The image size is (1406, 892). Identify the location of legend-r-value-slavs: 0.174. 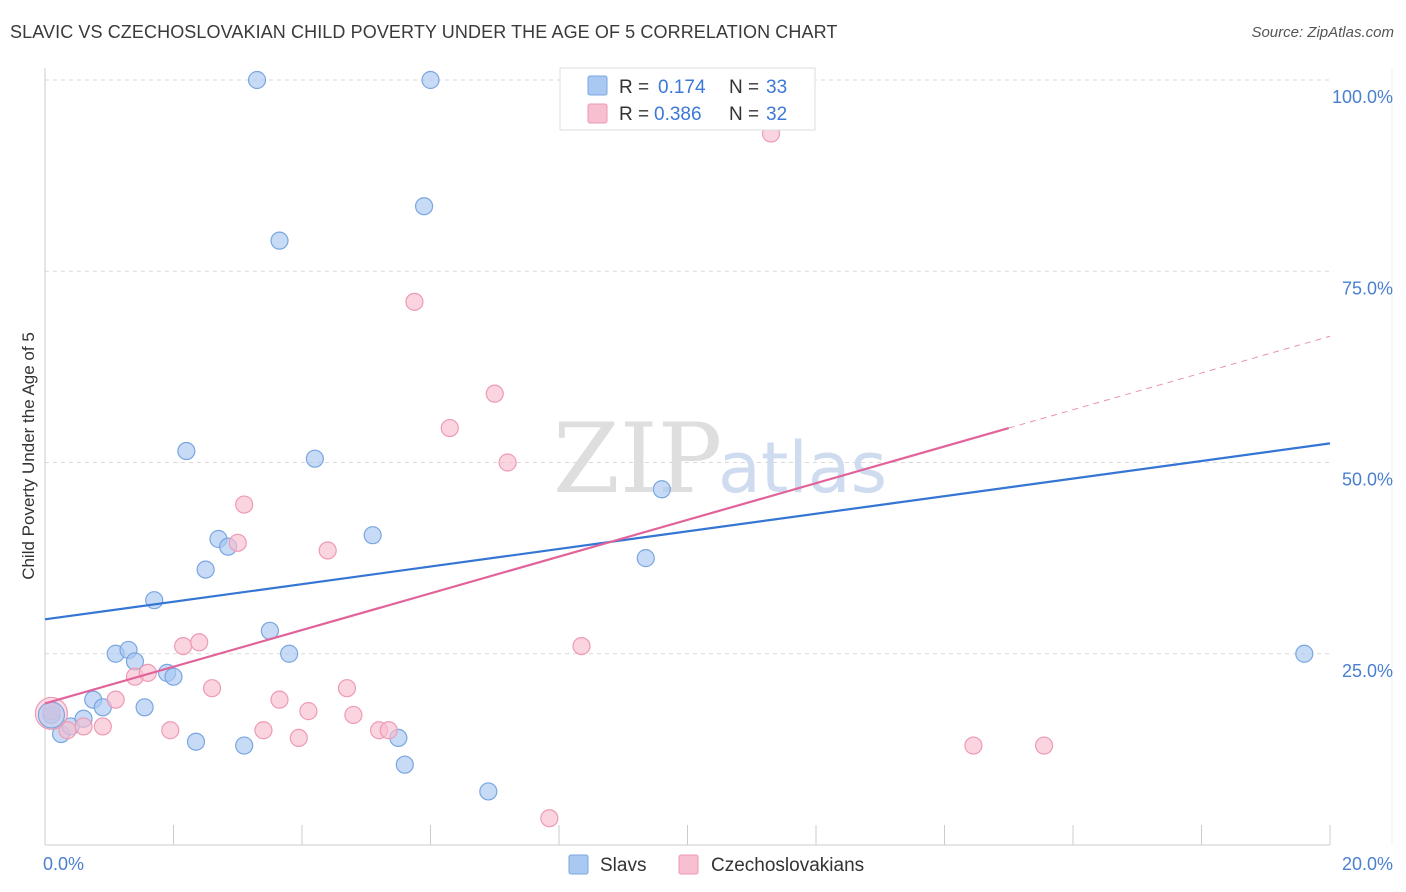
(682, 87).